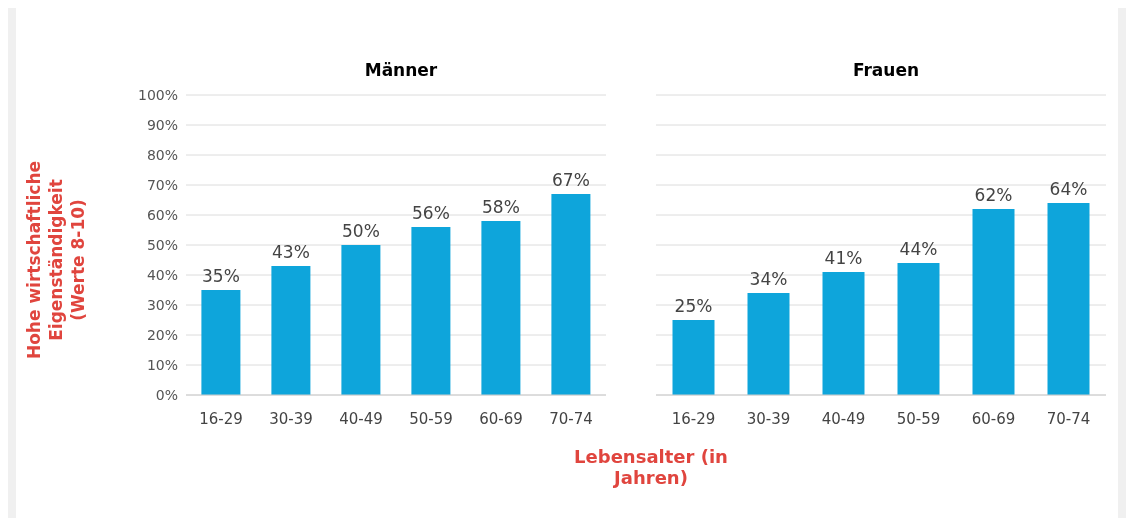 Image resolution: width=1134 pixels, height=526 pixels. What do you see at coordinates (221, 276) in the screenshot?
I see `data-label: 35%` at bounding box center [221, 276].